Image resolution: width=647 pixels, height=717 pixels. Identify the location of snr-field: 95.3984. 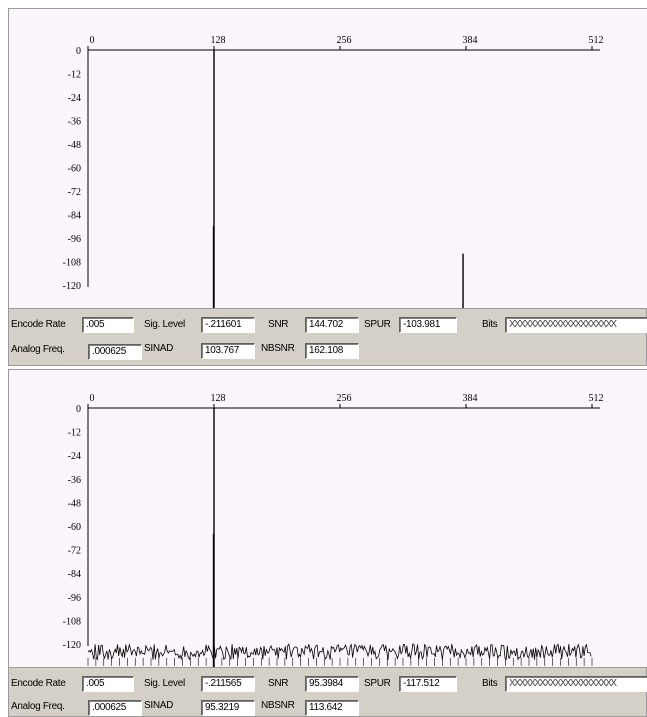
(332, 684).